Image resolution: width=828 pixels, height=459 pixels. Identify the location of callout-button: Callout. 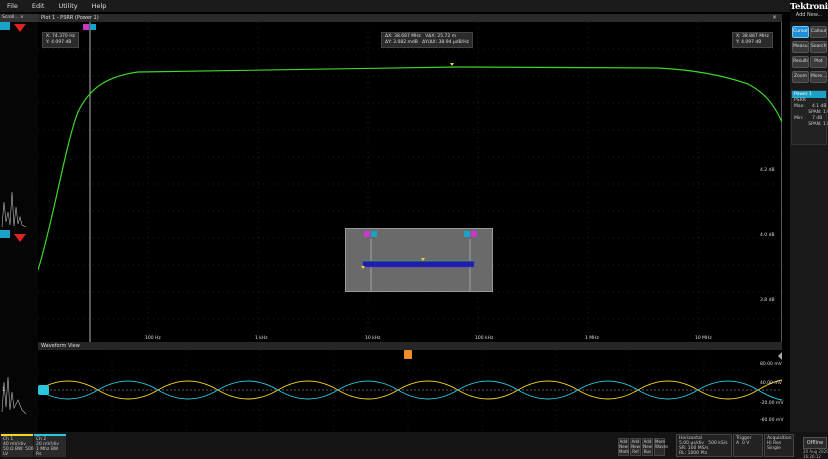
(818, 32).